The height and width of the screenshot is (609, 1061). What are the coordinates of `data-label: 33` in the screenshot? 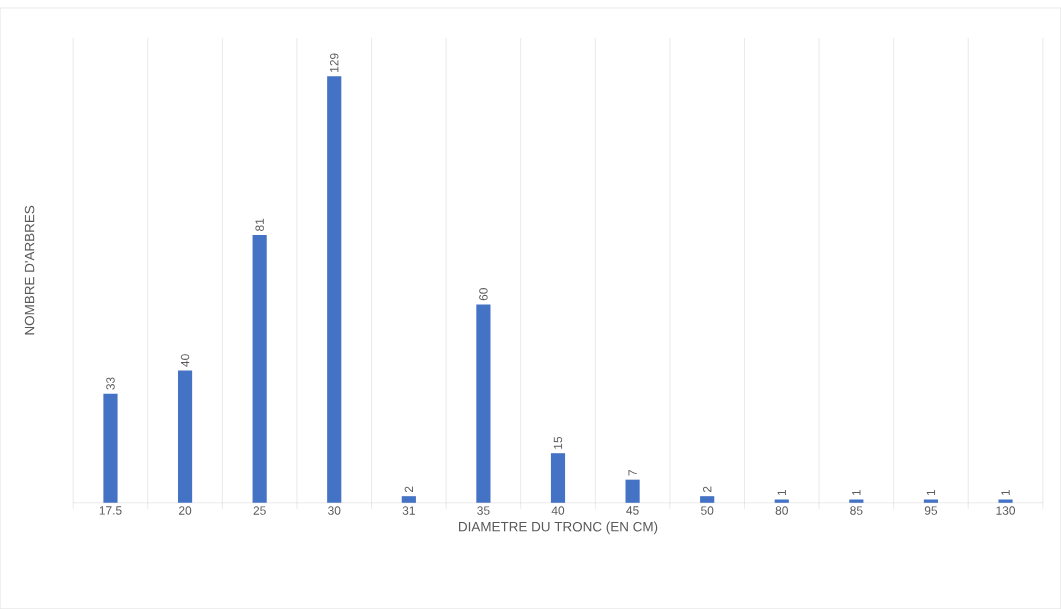 It's located at (110, 383).